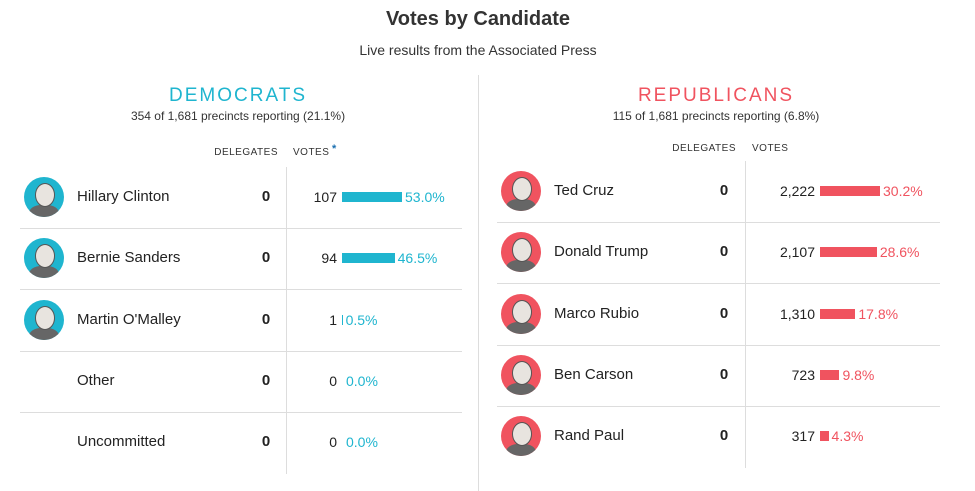  I want to click on votes: 1, so click(333, 319).